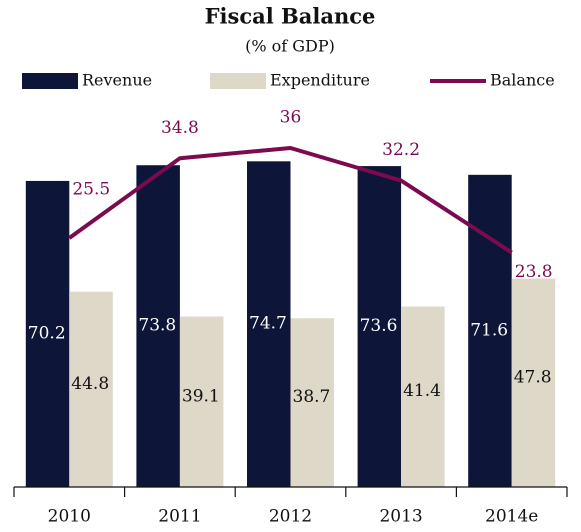 The height and width of the screenshot is (532, 581). What do you see at coordinates (90, 384) in the screenshot?
I see `data-label: 44.8` at bounding box center [90, 384].